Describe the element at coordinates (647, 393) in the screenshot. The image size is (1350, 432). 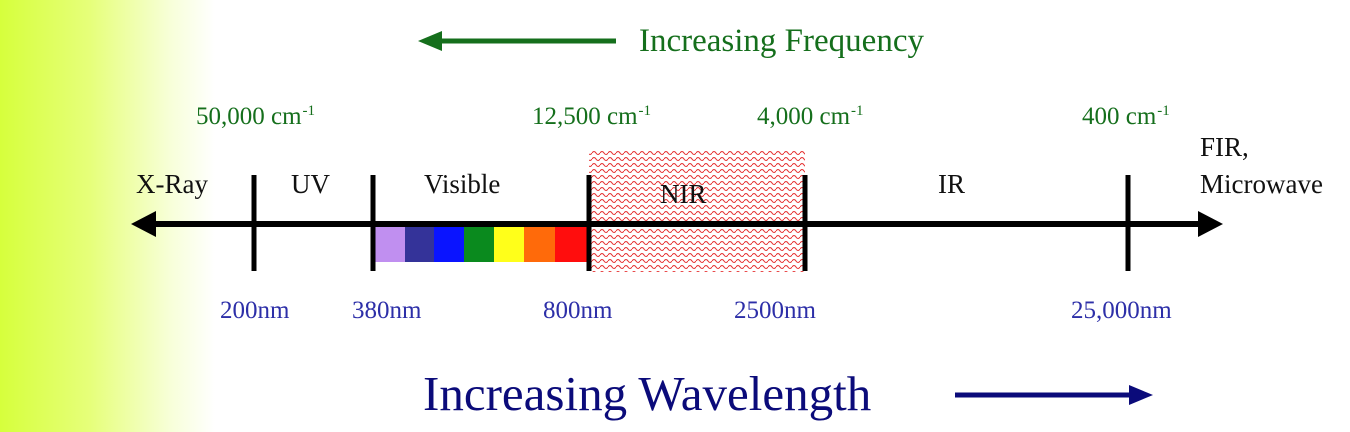
I see `increasing-wavelength-label: Increasing Wavelength` at that location.